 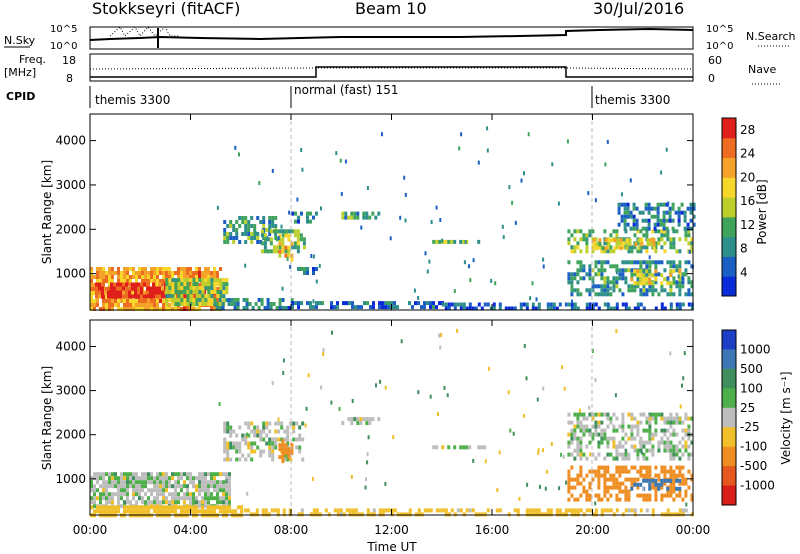 What do you see at coordinates (729, 187) in the screenshot?
I see `power-colorbar-swatch` at bounding box center [729, 187].